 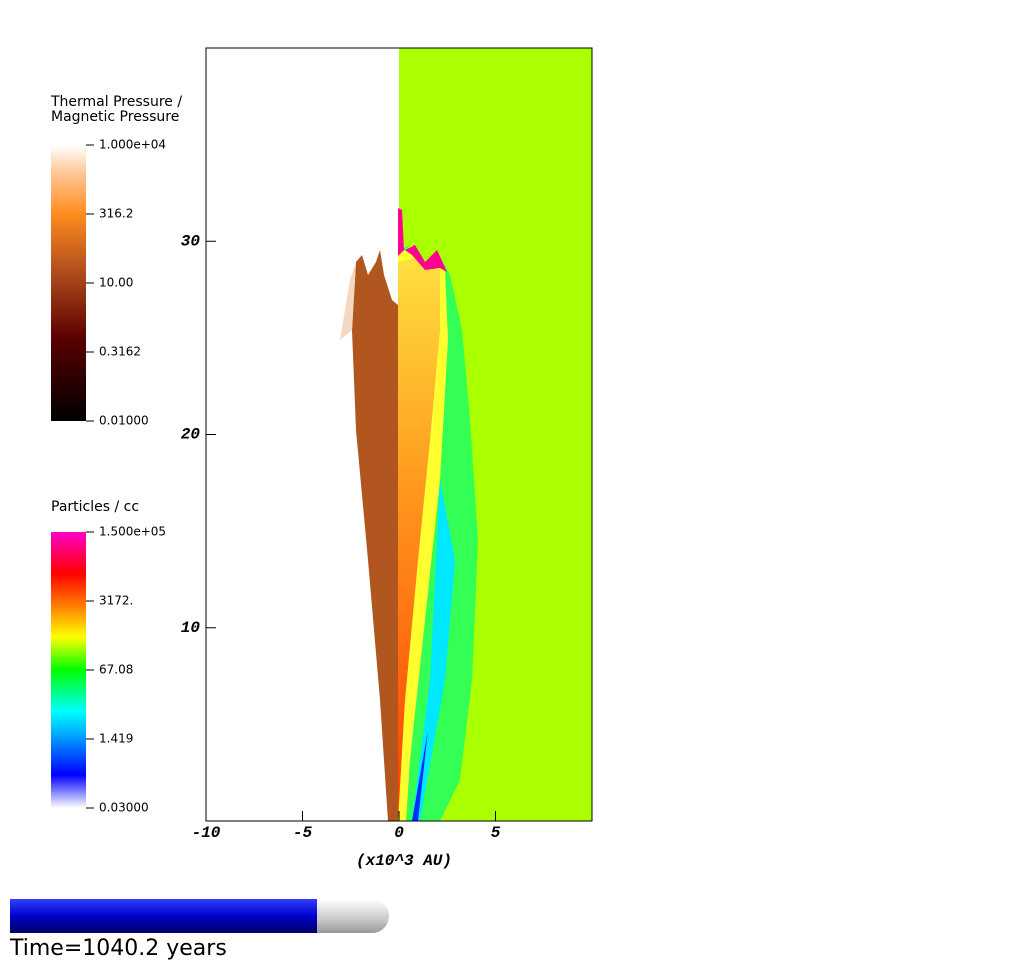 What do you see at coordinates (132, 145) in the screenshot?
I see `colorbar-tick-label: 1.000e+04` at bounding box center [132, 145].